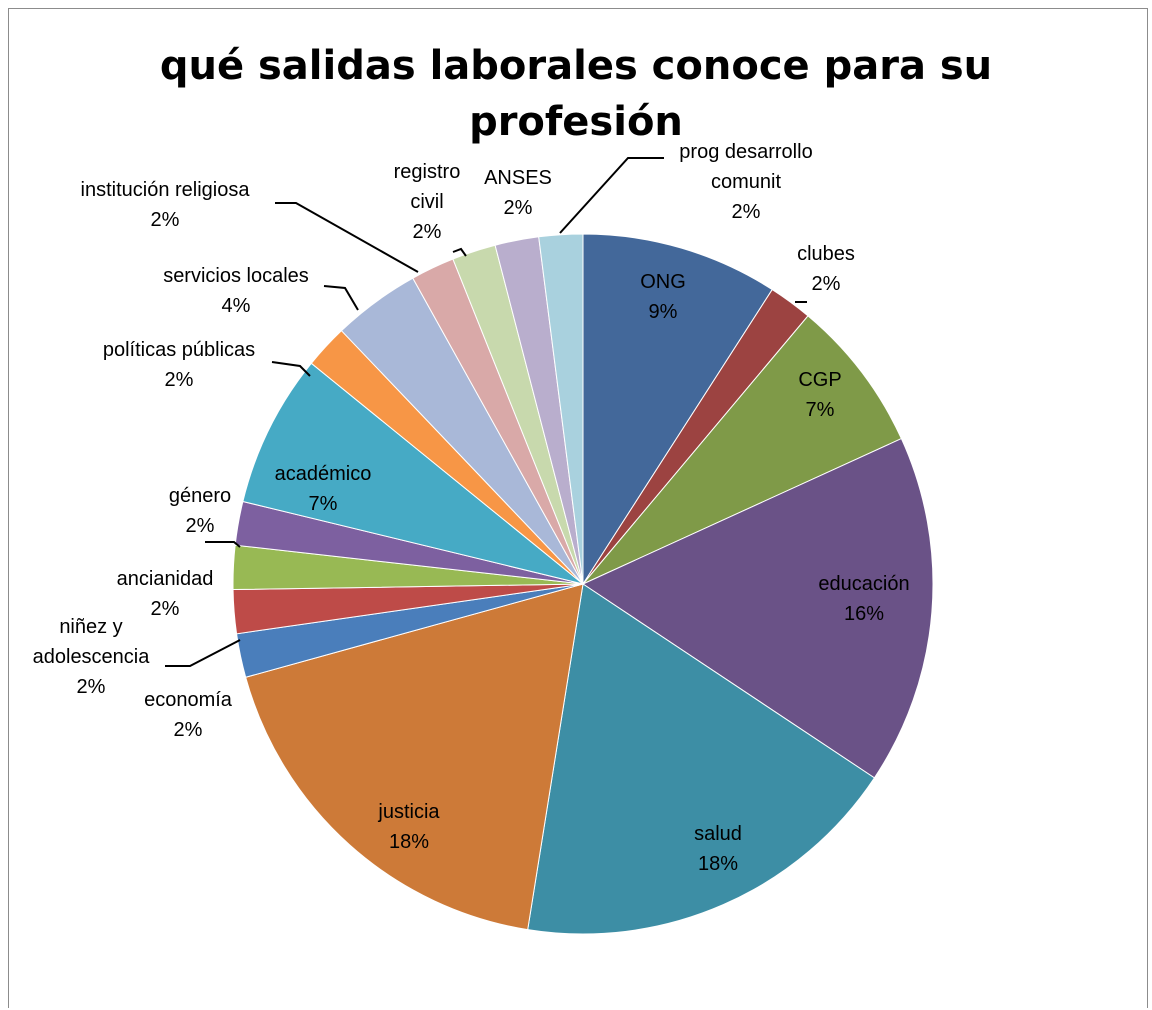 This screenshot has width=1152, height=1010. I want to click on slice-category-label: salud, so click(718, 834).